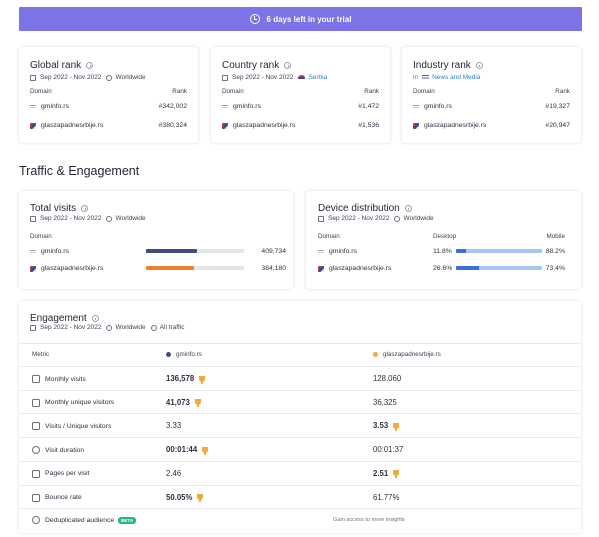  I want to click on site-b-value: 2.51, so click(386, 474).